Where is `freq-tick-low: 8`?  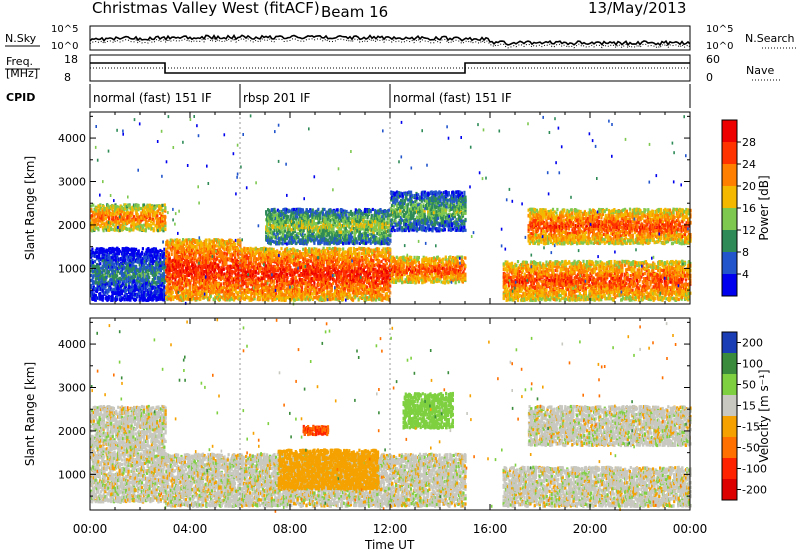 freq-tick-low: 8 is located at coordinates (67, 77).